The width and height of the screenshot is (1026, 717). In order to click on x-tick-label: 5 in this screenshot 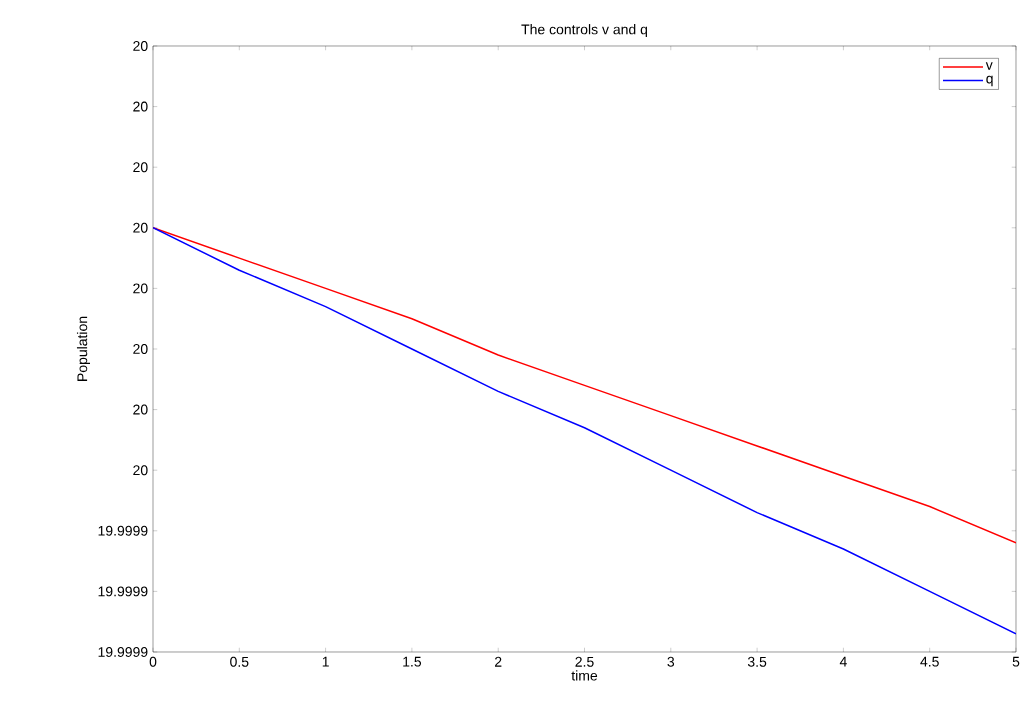, I will do `click(1016, 661)`.